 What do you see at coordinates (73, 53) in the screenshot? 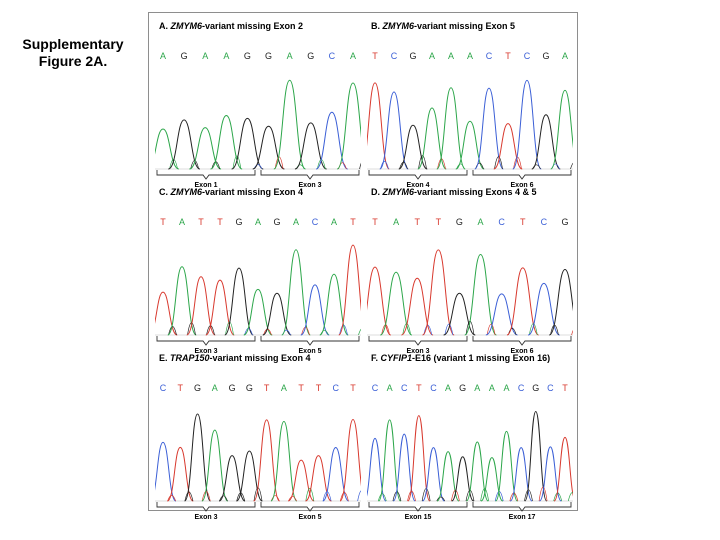
I see `figure-label: Supplementary Figure 2A.` at bounding box center [73, 53].